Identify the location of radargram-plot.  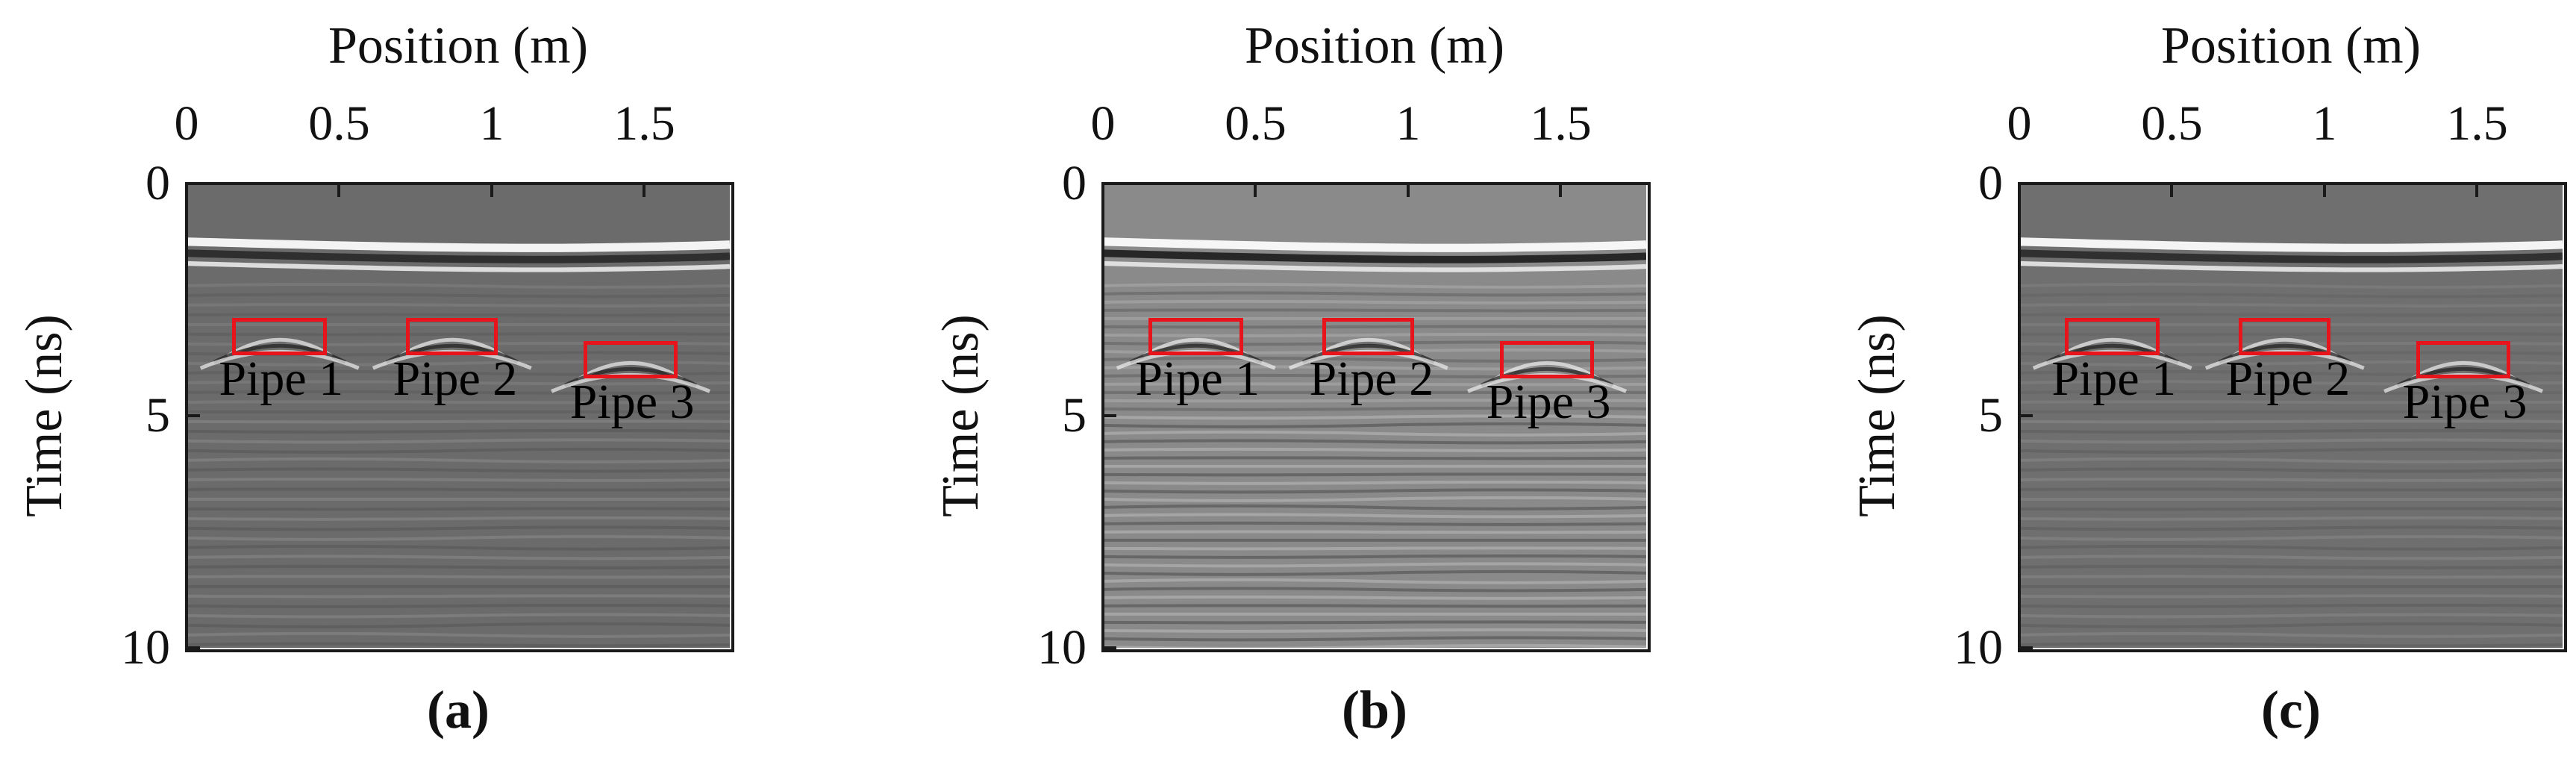
(2291, 416).